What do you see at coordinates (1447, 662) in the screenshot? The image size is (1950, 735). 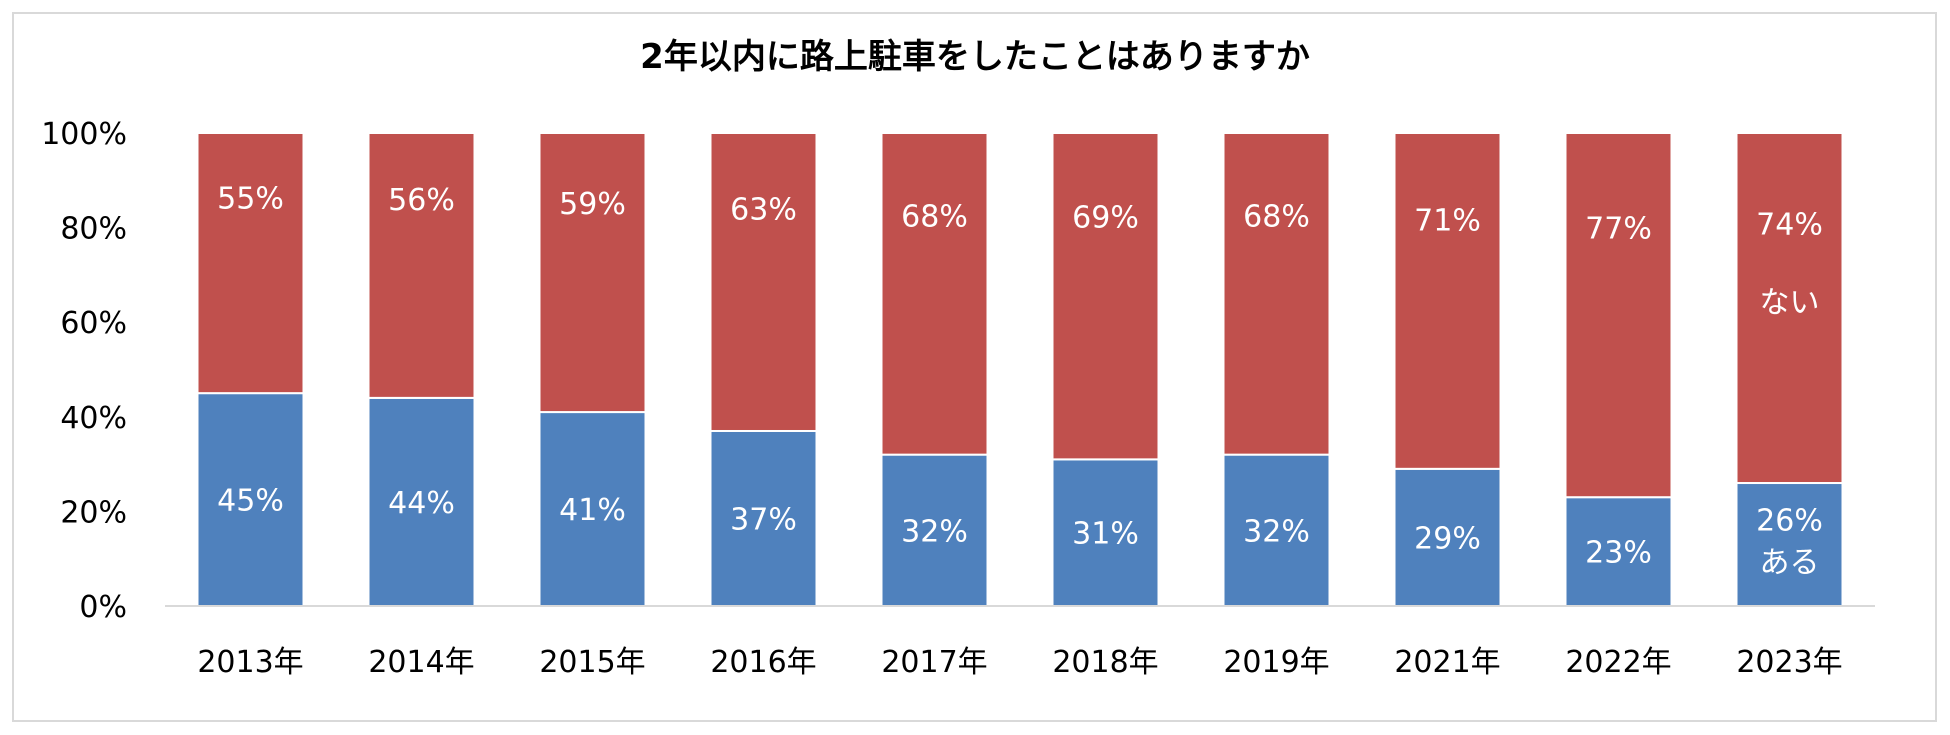 I see `x-tick-label: 2021年` at bounding box center [1447, 662].